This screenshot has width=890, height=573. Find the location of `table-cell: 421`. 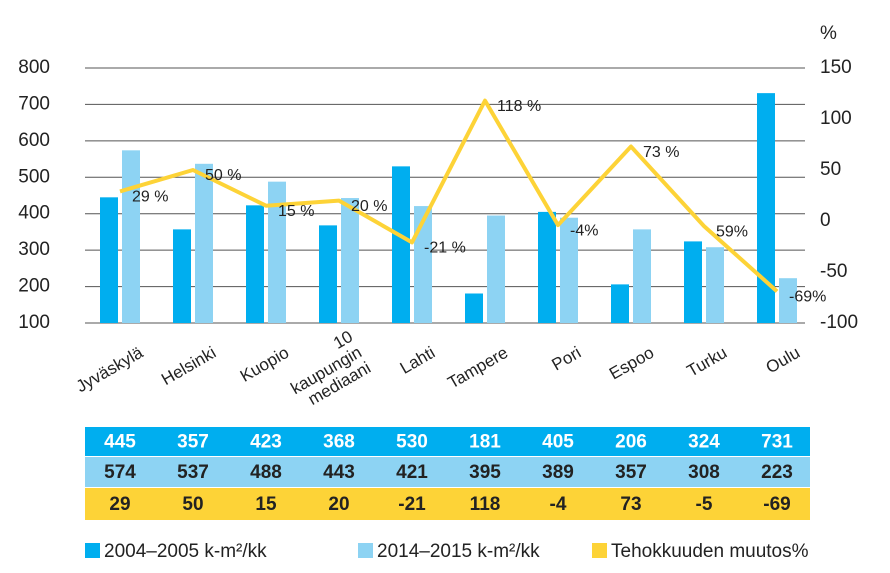

table-cell: 421 is located at coordinates (412, 472).